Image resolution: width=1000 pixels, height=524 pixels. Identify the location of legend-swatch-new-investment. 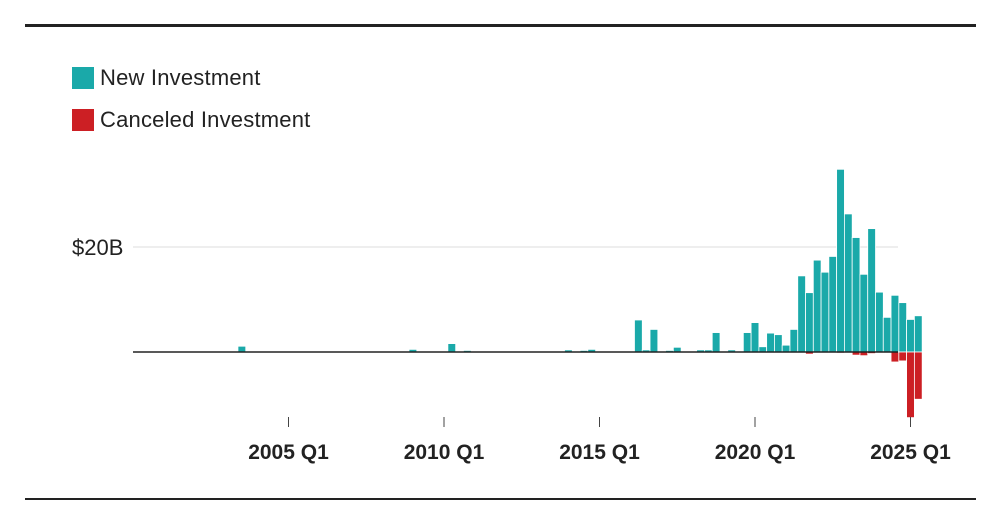
(83, 78).